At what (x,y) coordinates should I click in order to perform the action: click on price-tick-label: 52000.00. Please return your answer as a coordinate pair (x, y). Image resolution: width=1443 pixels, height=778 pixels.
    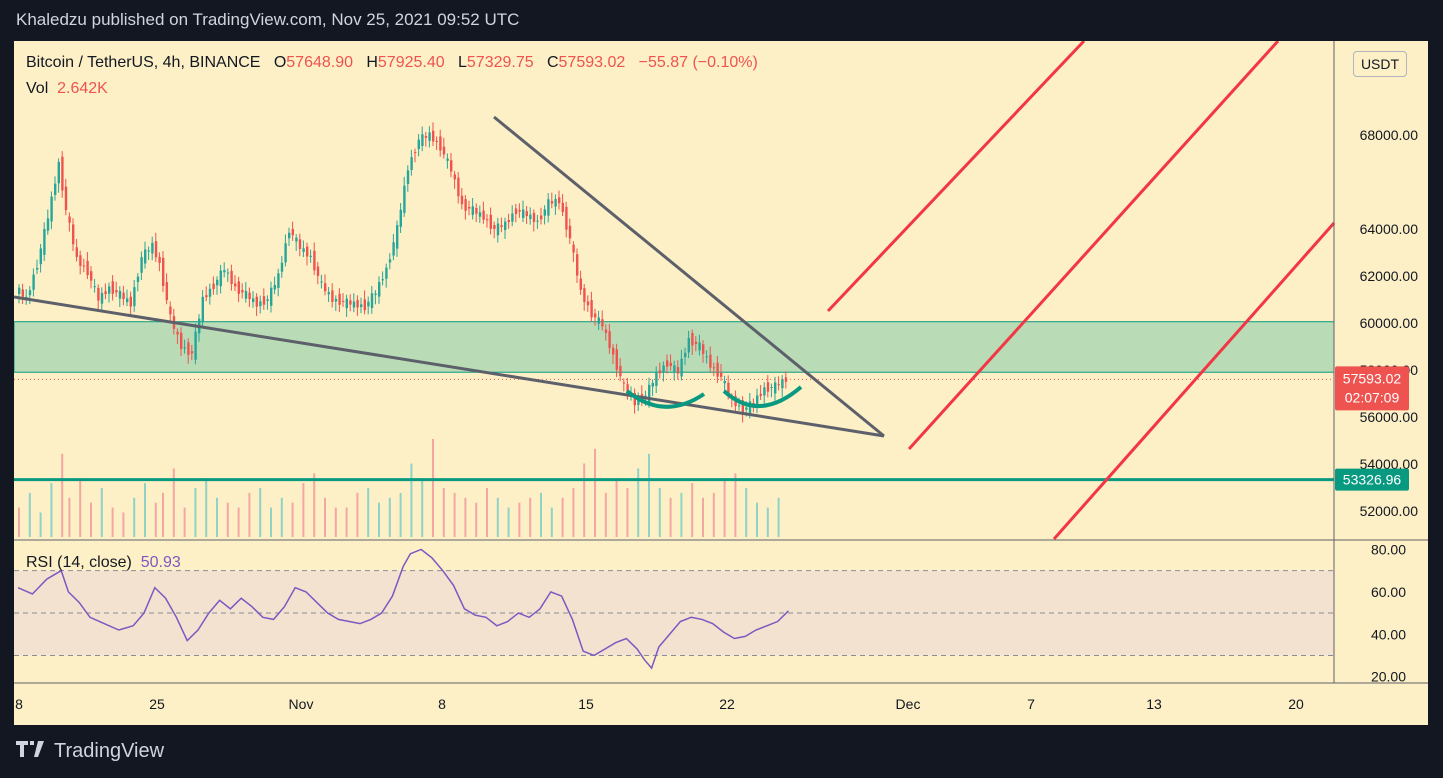
    Looking at the image, I should click on (1389, 511).